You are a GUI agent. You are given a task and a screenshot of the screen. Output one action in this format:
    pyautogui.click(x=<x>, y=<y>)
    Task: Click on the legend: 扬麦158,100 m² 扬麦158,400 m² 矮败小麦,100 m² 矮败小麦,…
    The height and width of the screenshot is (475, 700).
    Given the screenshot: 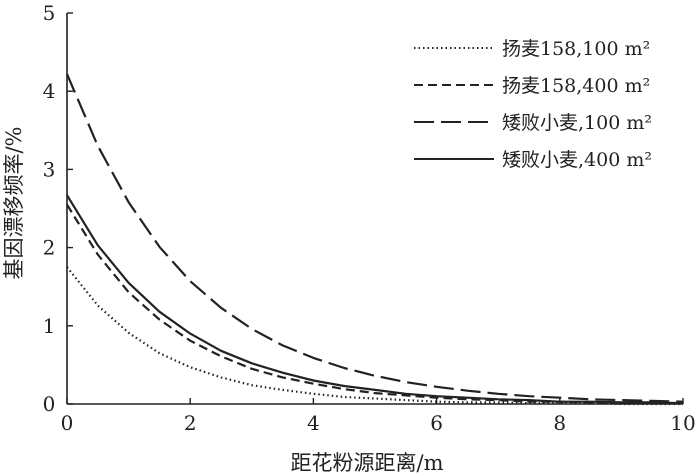 What is the action you would take?
    pyautogui.click(x=533, y=104)
    